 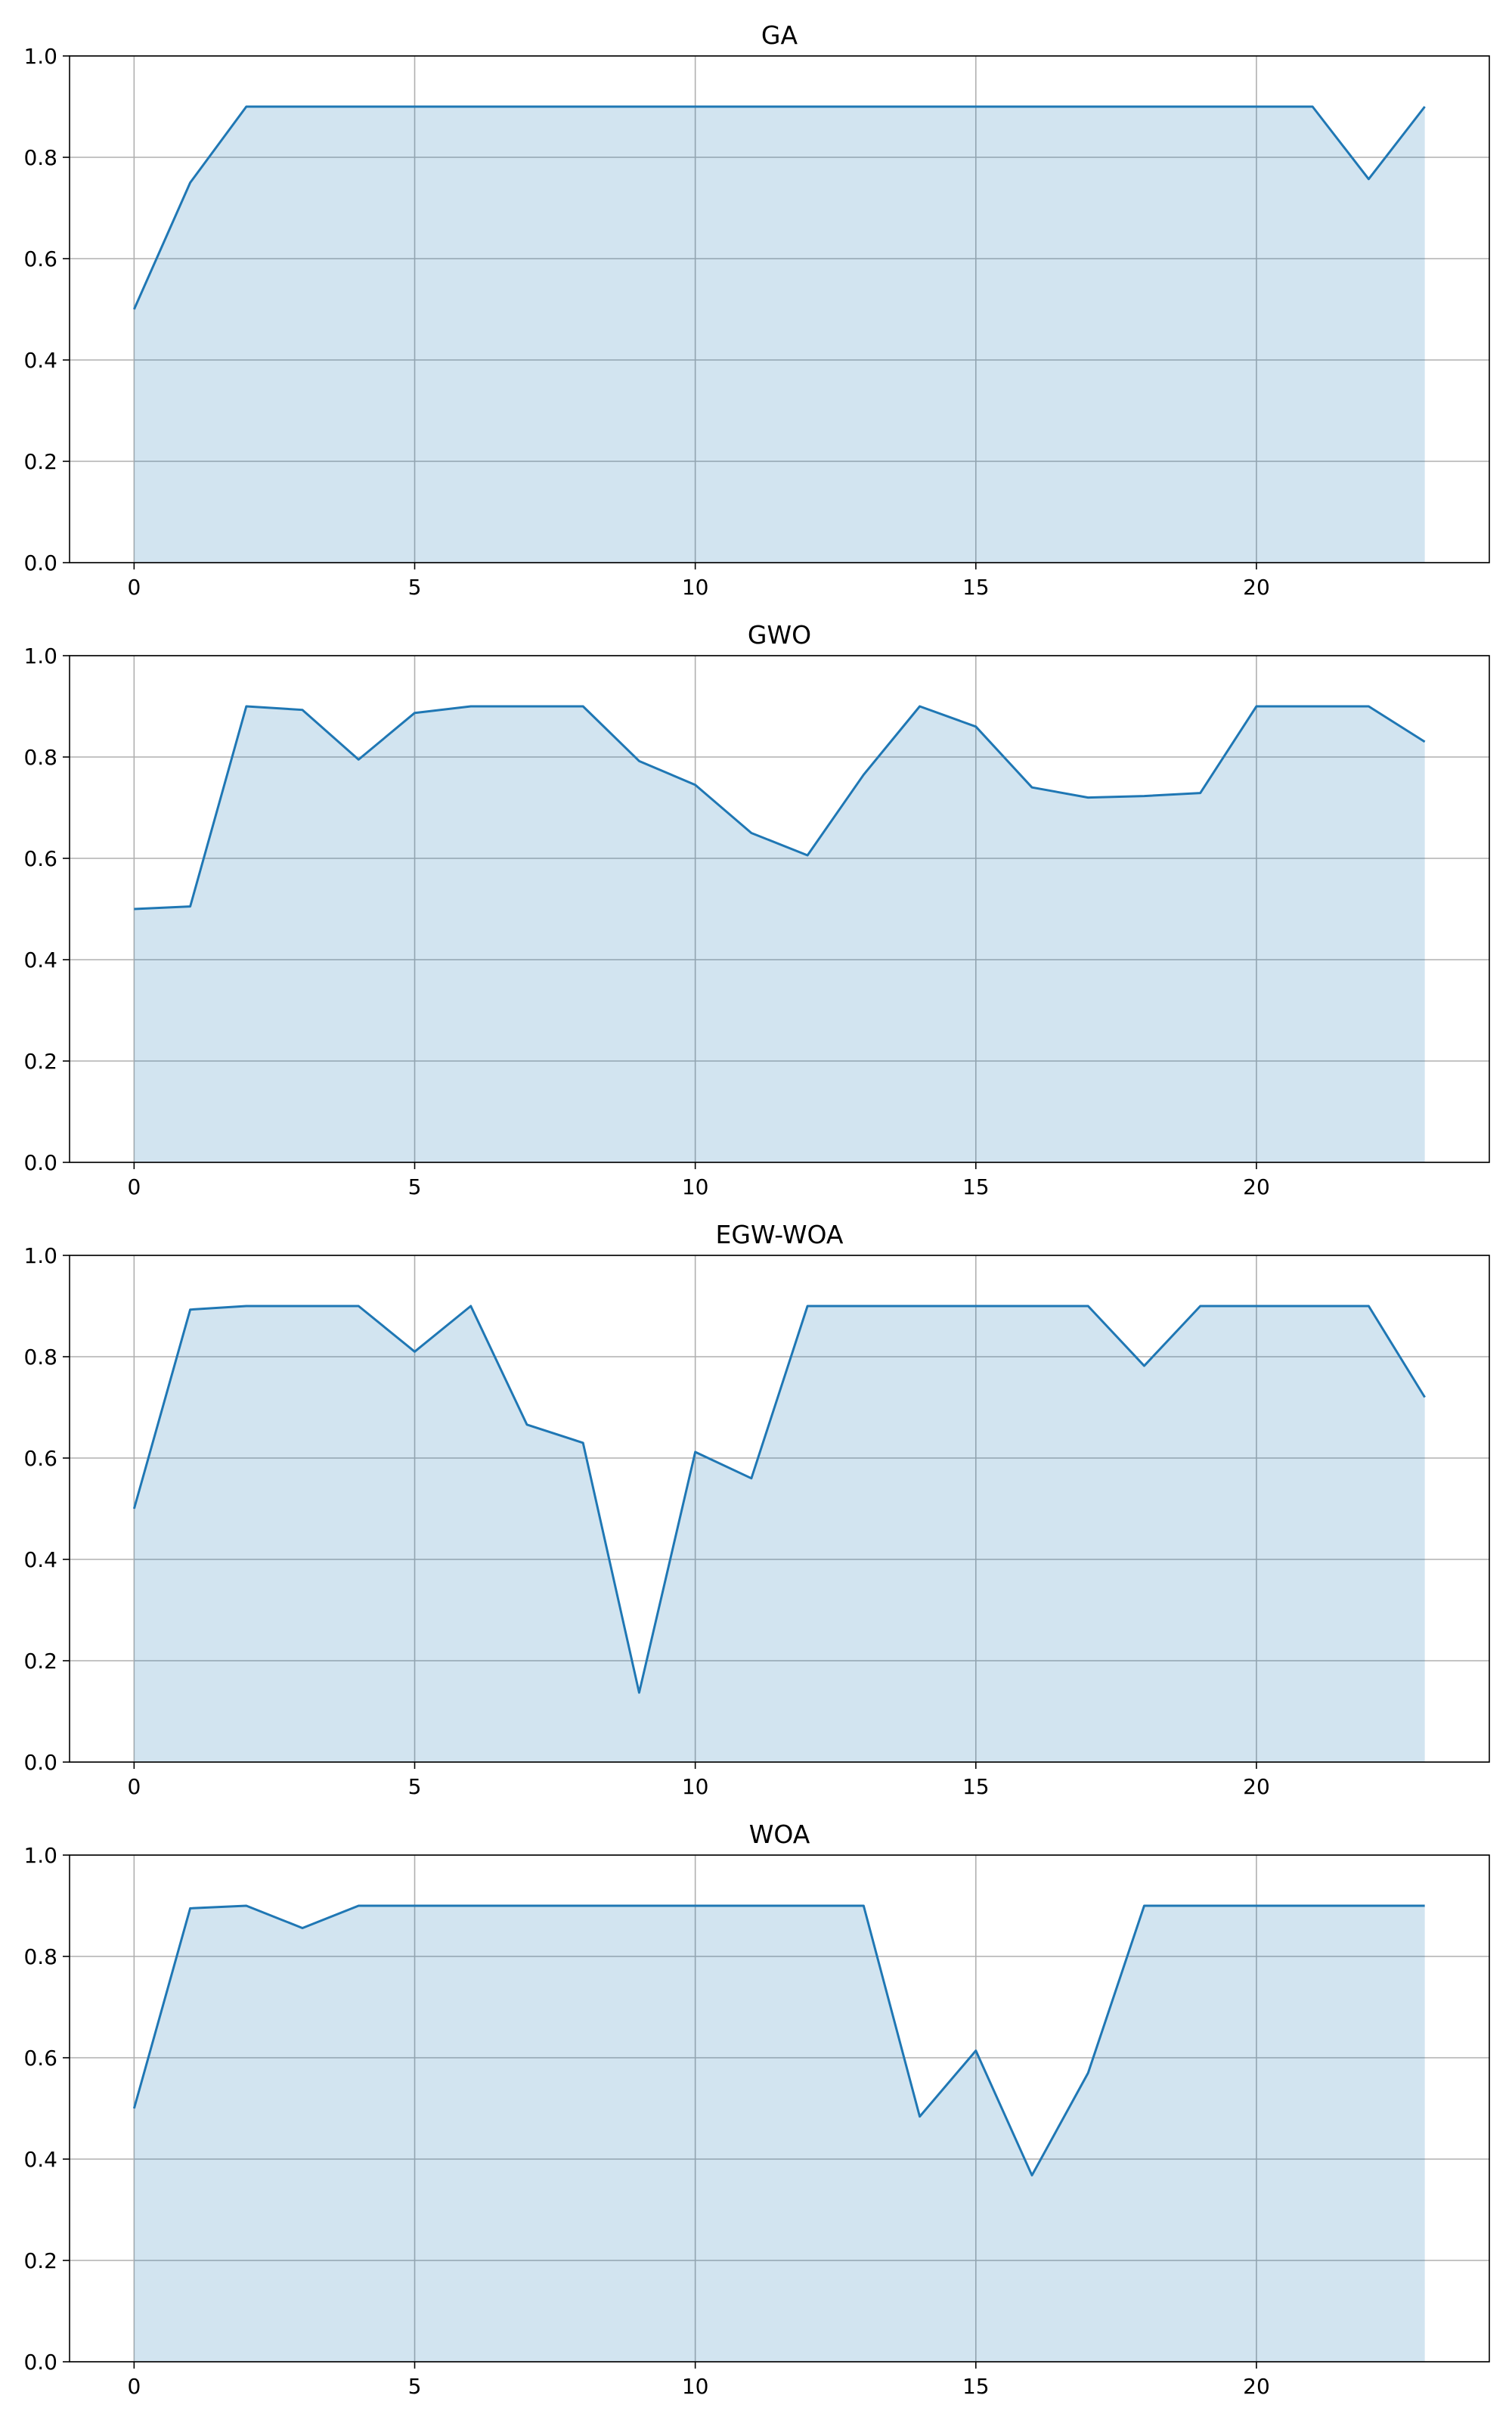 What do you see at coordinates (780, 635) in the screenshot?
I see `panel-title: GWO` at bounding box center [780, 635].